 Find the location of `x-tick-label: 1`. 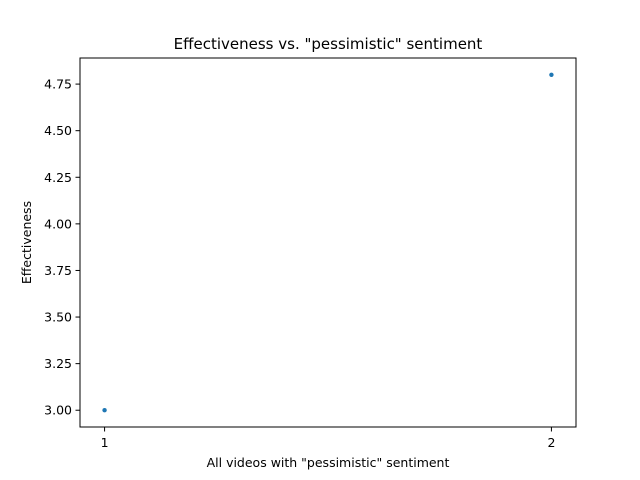

x-tick-label: 1 is located at coordinates (105, 442).